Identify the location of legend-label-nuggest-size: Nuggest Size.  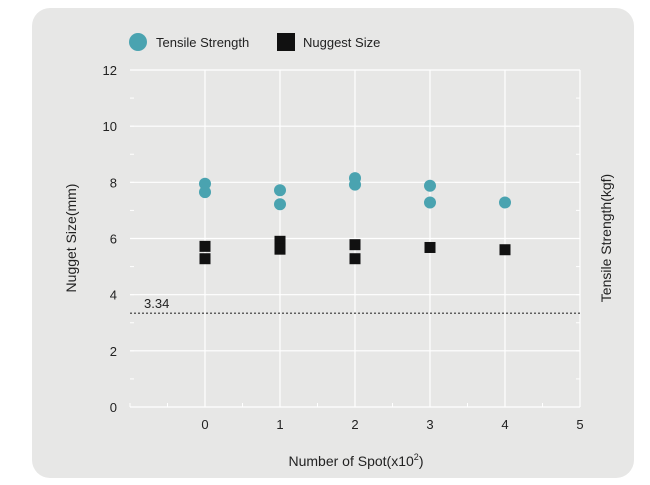
(341, 42).